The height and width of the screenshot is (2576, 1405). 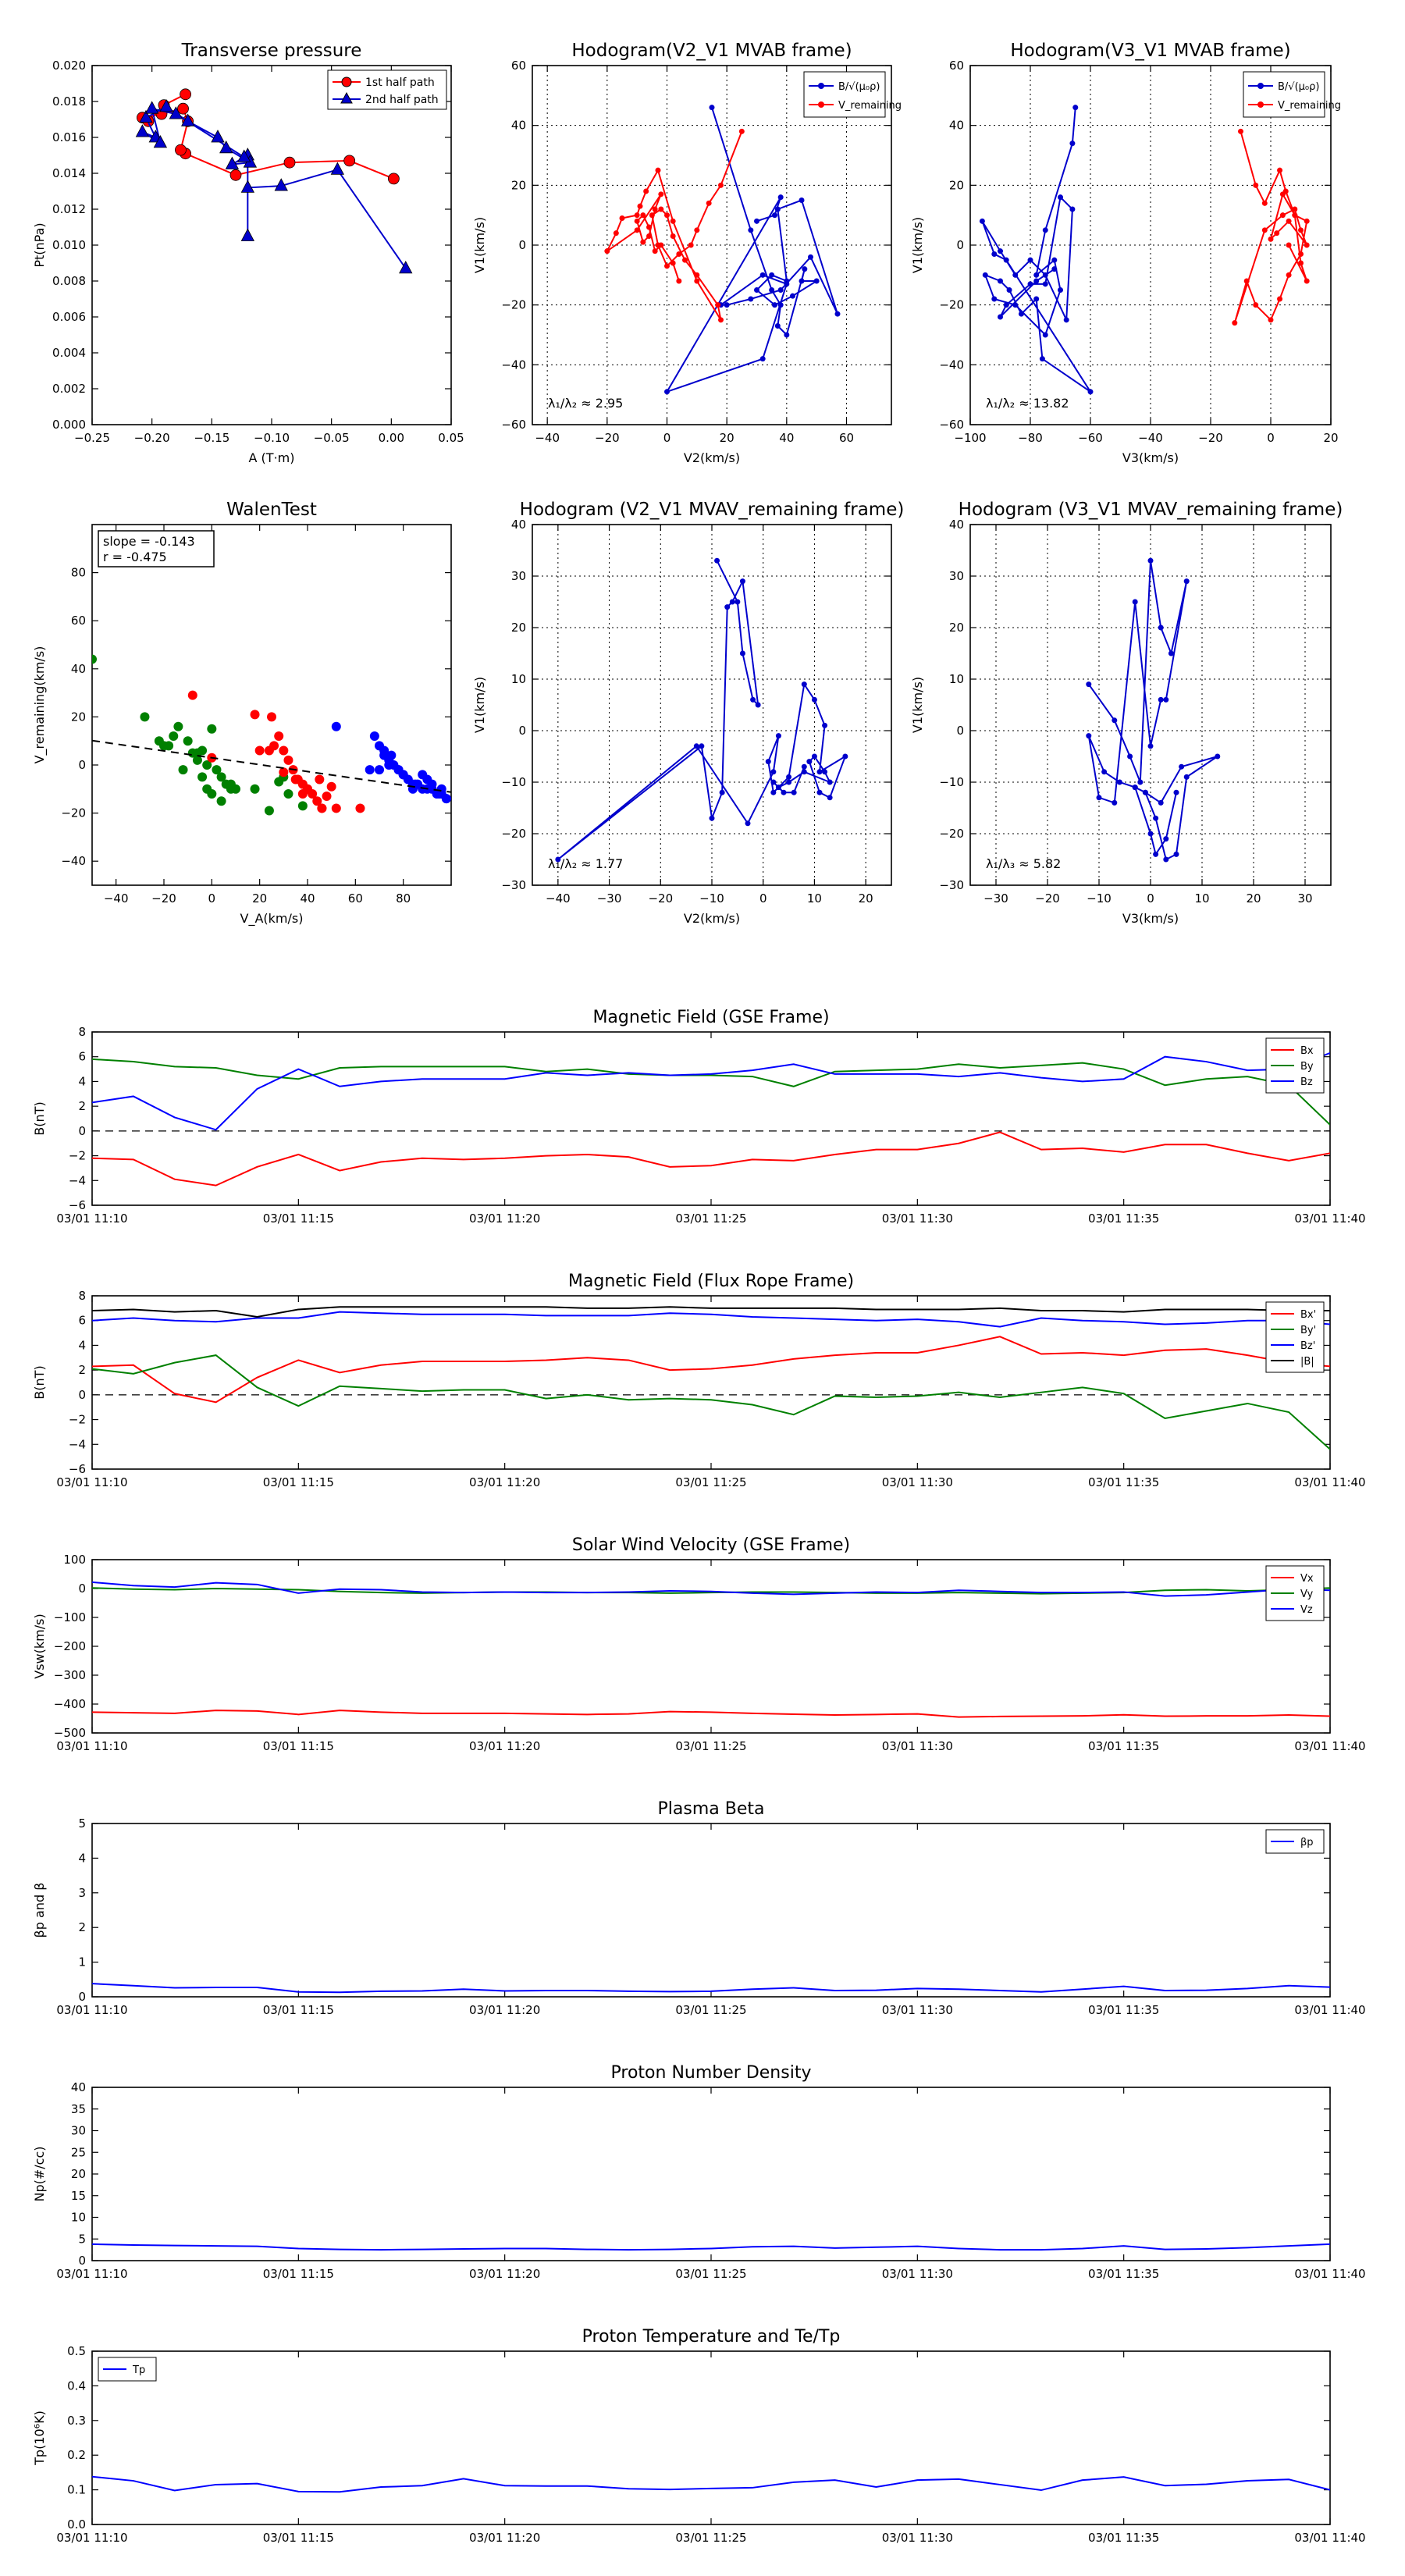 I want to click on x-tick-label-0: −0.25, so click(x=92, y=438).